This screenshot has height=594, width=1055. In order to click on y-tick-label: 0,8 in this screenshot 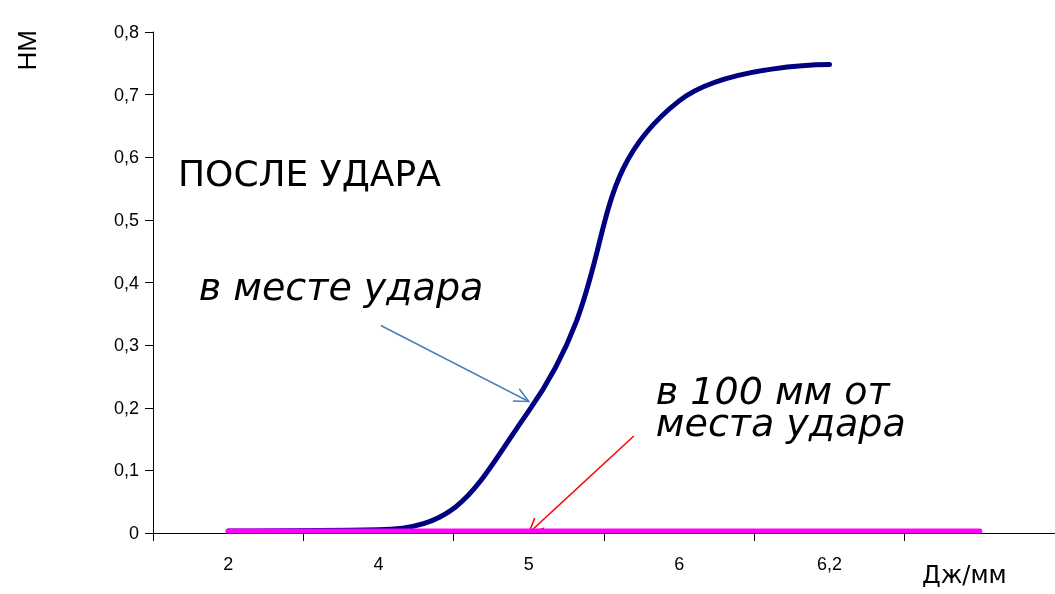, I will do `click(126, 32)`.